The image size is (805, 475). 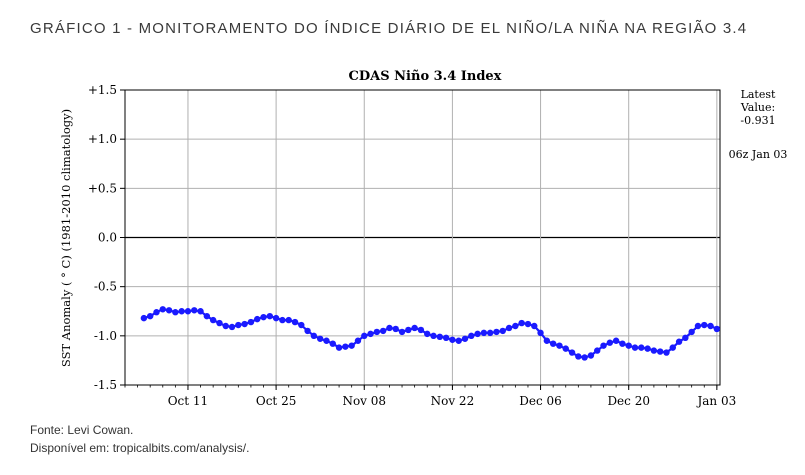 What do you see at coordinates (425, 76) in the screenshot?
I see `chart-title: CDAS Niño 3.4 Index` at bounding box center [425, 76].